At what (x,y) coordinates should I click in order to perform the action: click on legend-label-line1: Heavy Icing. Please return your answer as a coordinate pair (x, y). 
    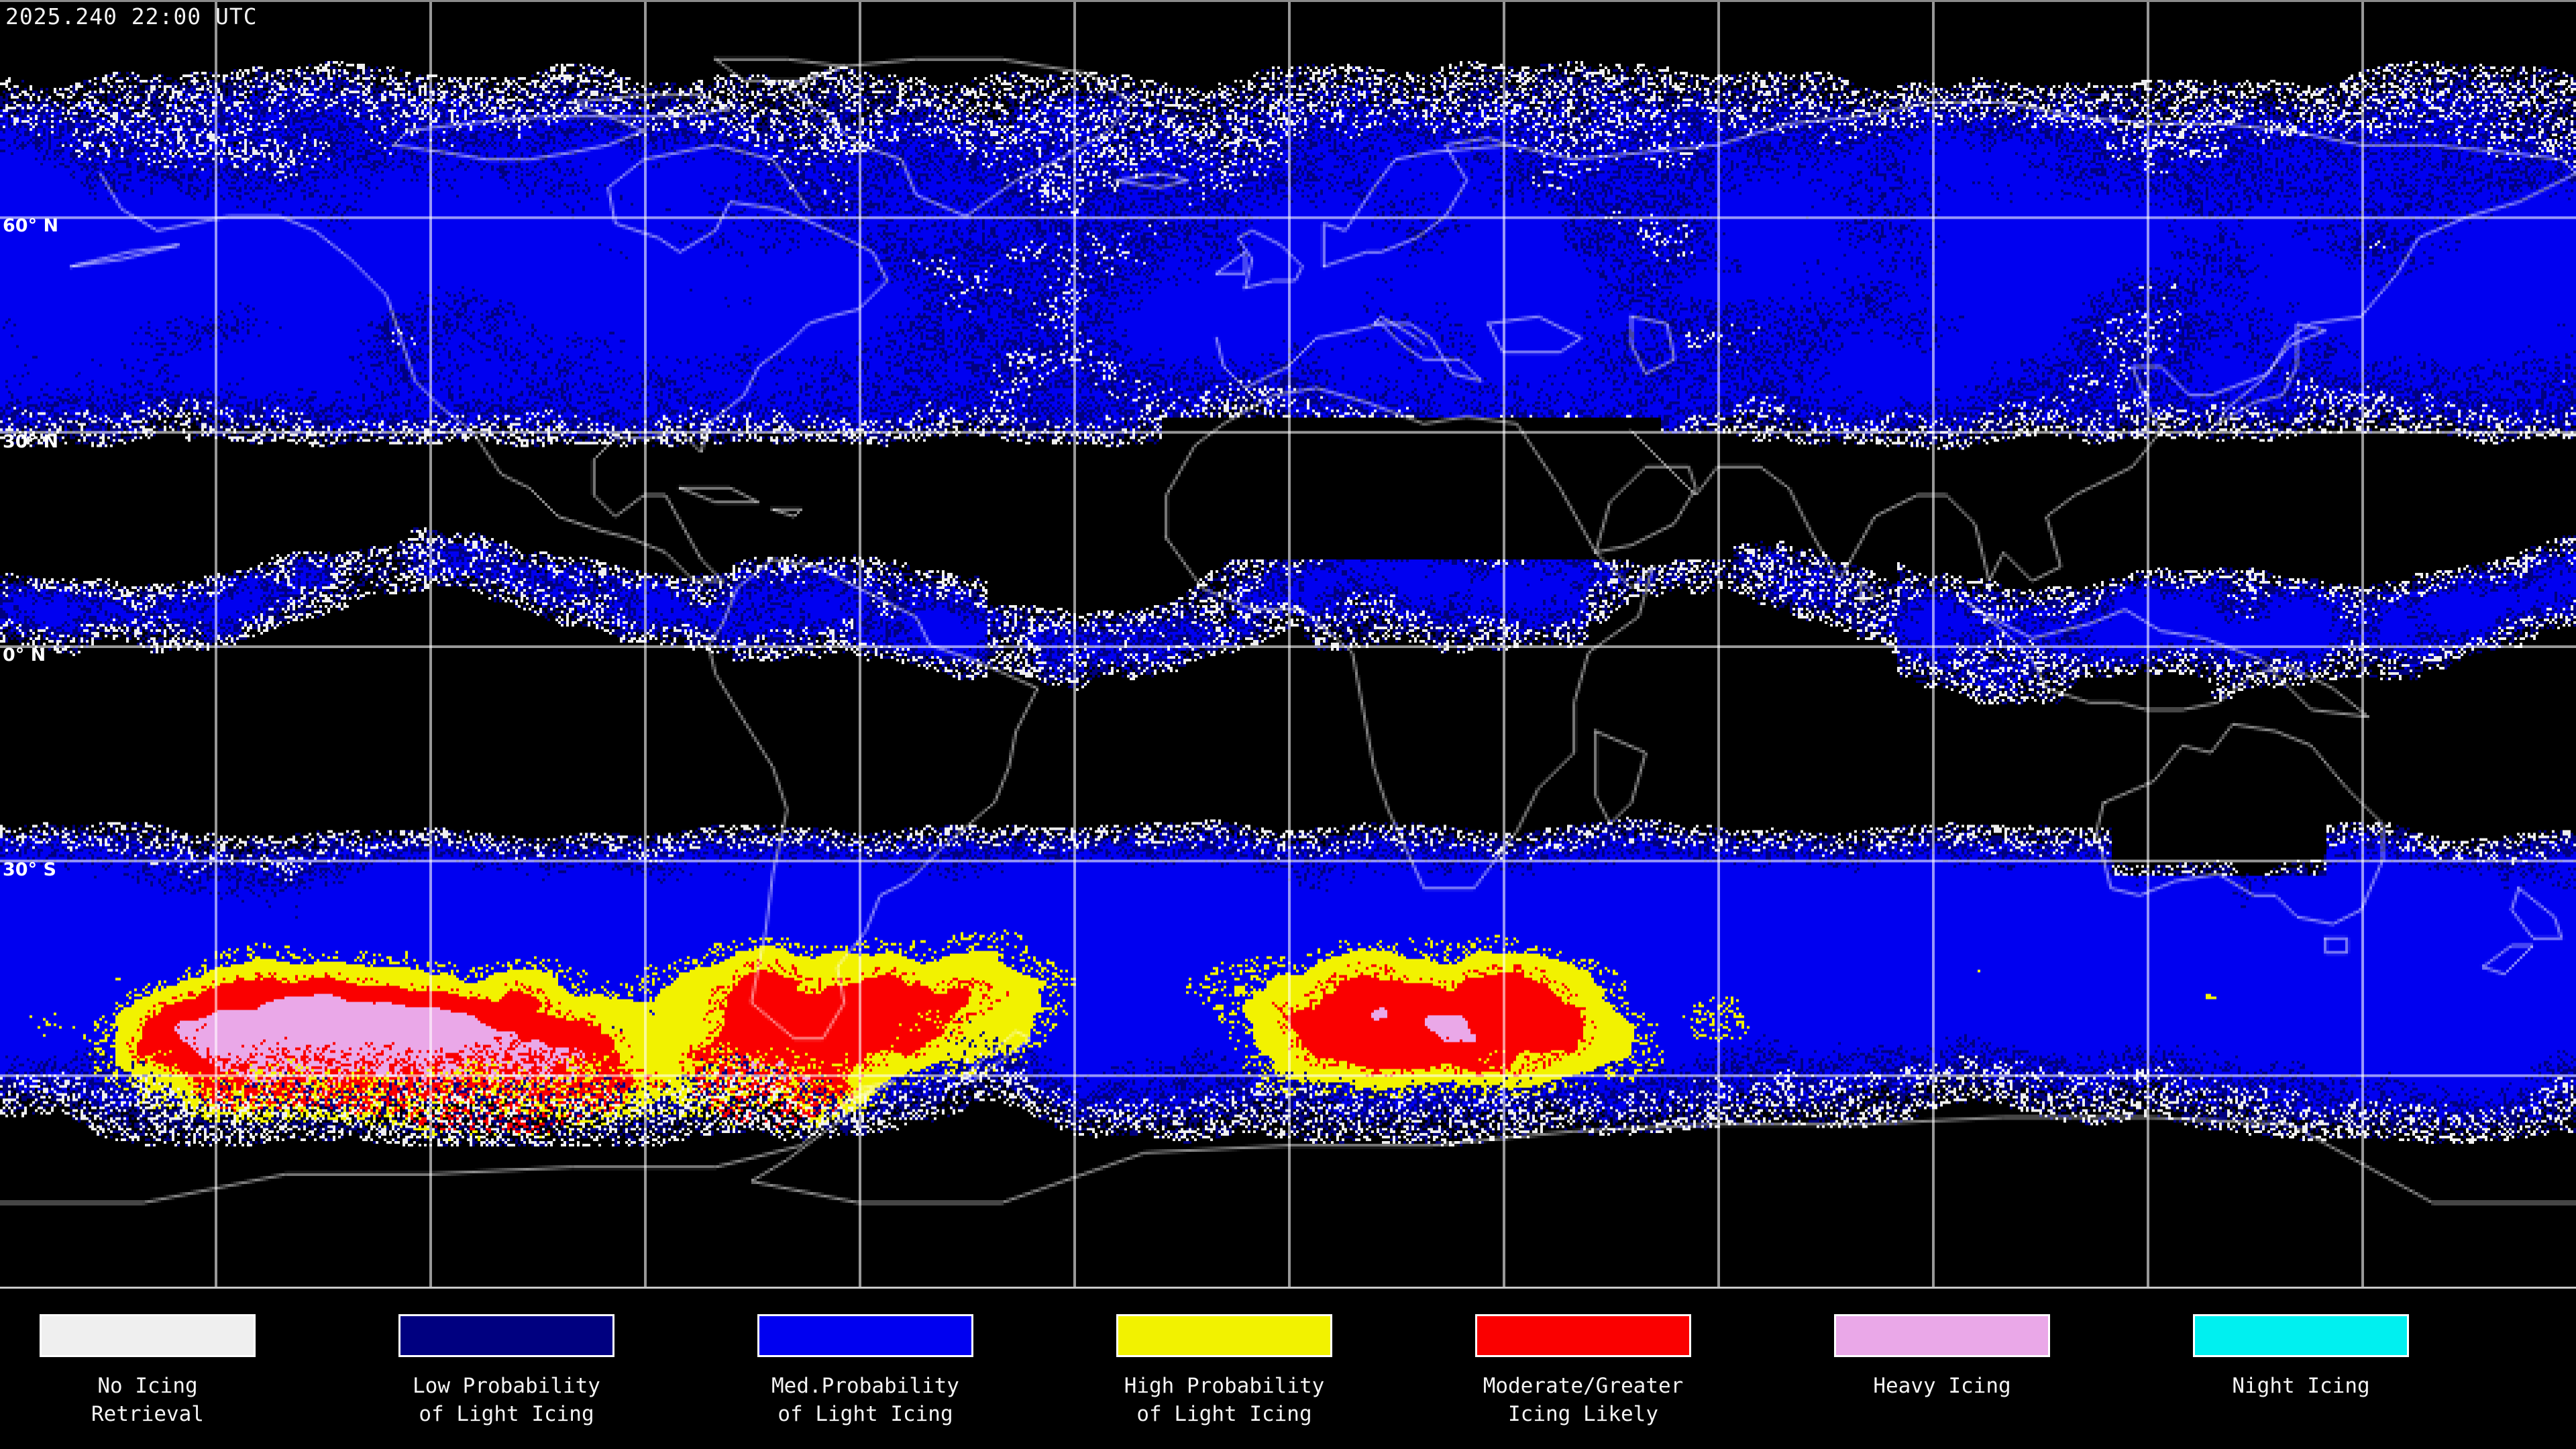
    Looking at the image, I should click on (1942, 1386).